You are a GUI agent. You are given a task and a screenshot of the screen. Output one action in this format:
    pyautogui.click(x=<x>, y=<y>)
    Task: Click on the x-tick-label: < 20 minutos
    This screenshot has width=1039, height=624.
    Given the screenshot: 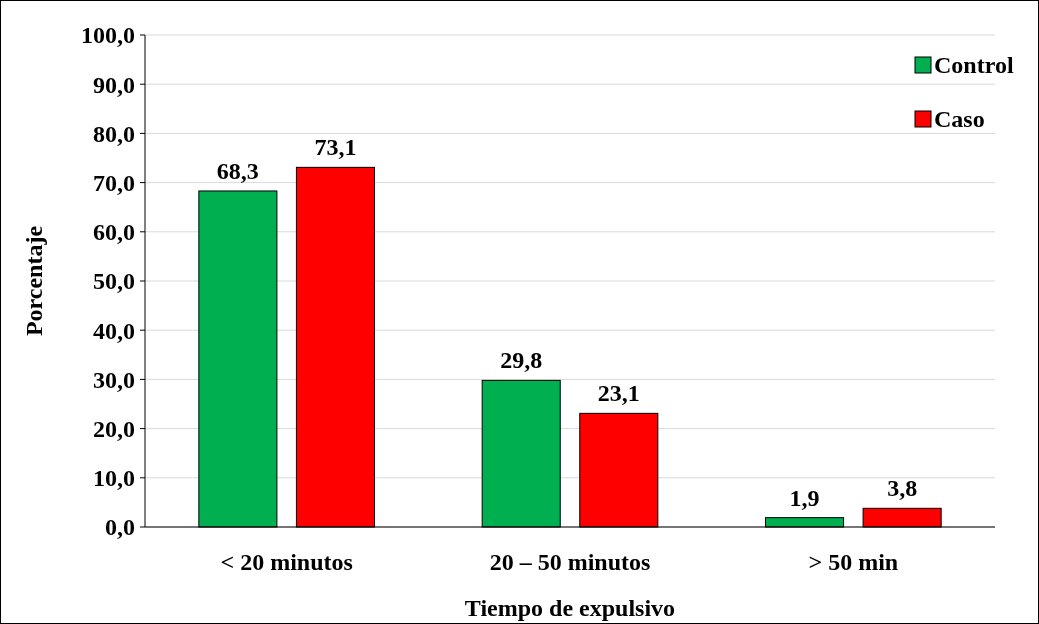 What is the action you would take?
    pyautogui.click(x=286, y=562)
    